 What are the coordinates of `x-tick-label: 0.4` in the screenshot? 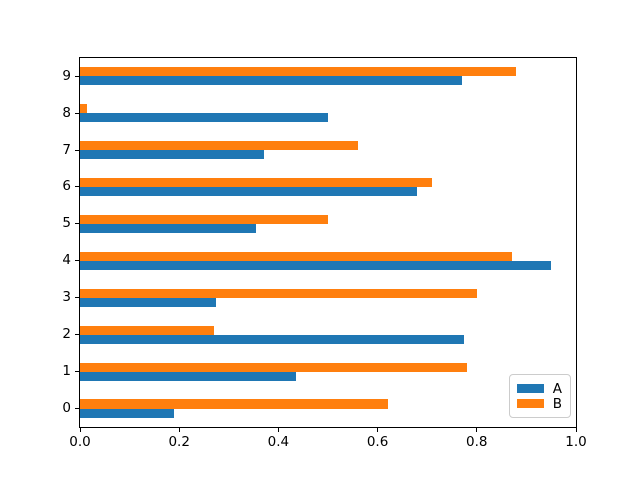 It's located at (278, 442).